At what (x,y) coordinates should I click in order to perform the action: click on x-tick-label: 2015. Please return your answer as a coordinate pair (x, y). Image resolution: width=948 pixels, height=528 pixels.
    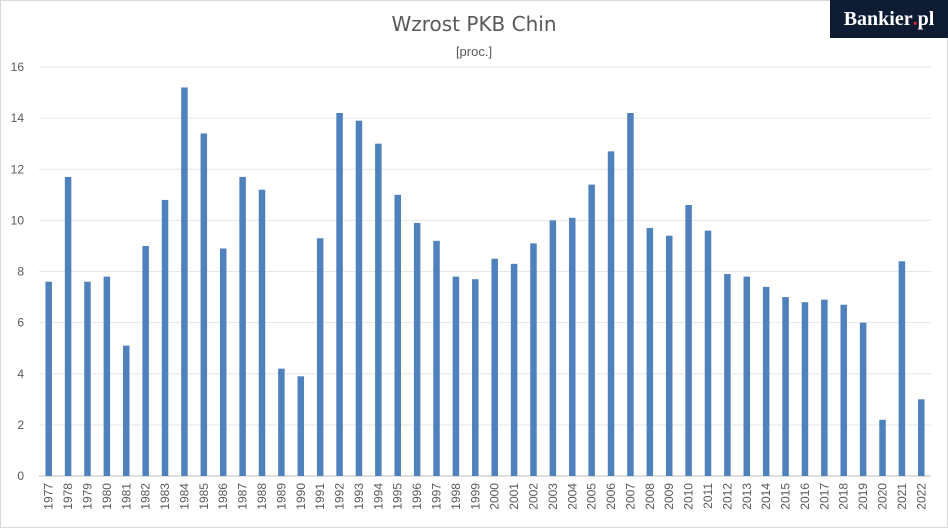
    Looking at the image, I should click on (786, 496).